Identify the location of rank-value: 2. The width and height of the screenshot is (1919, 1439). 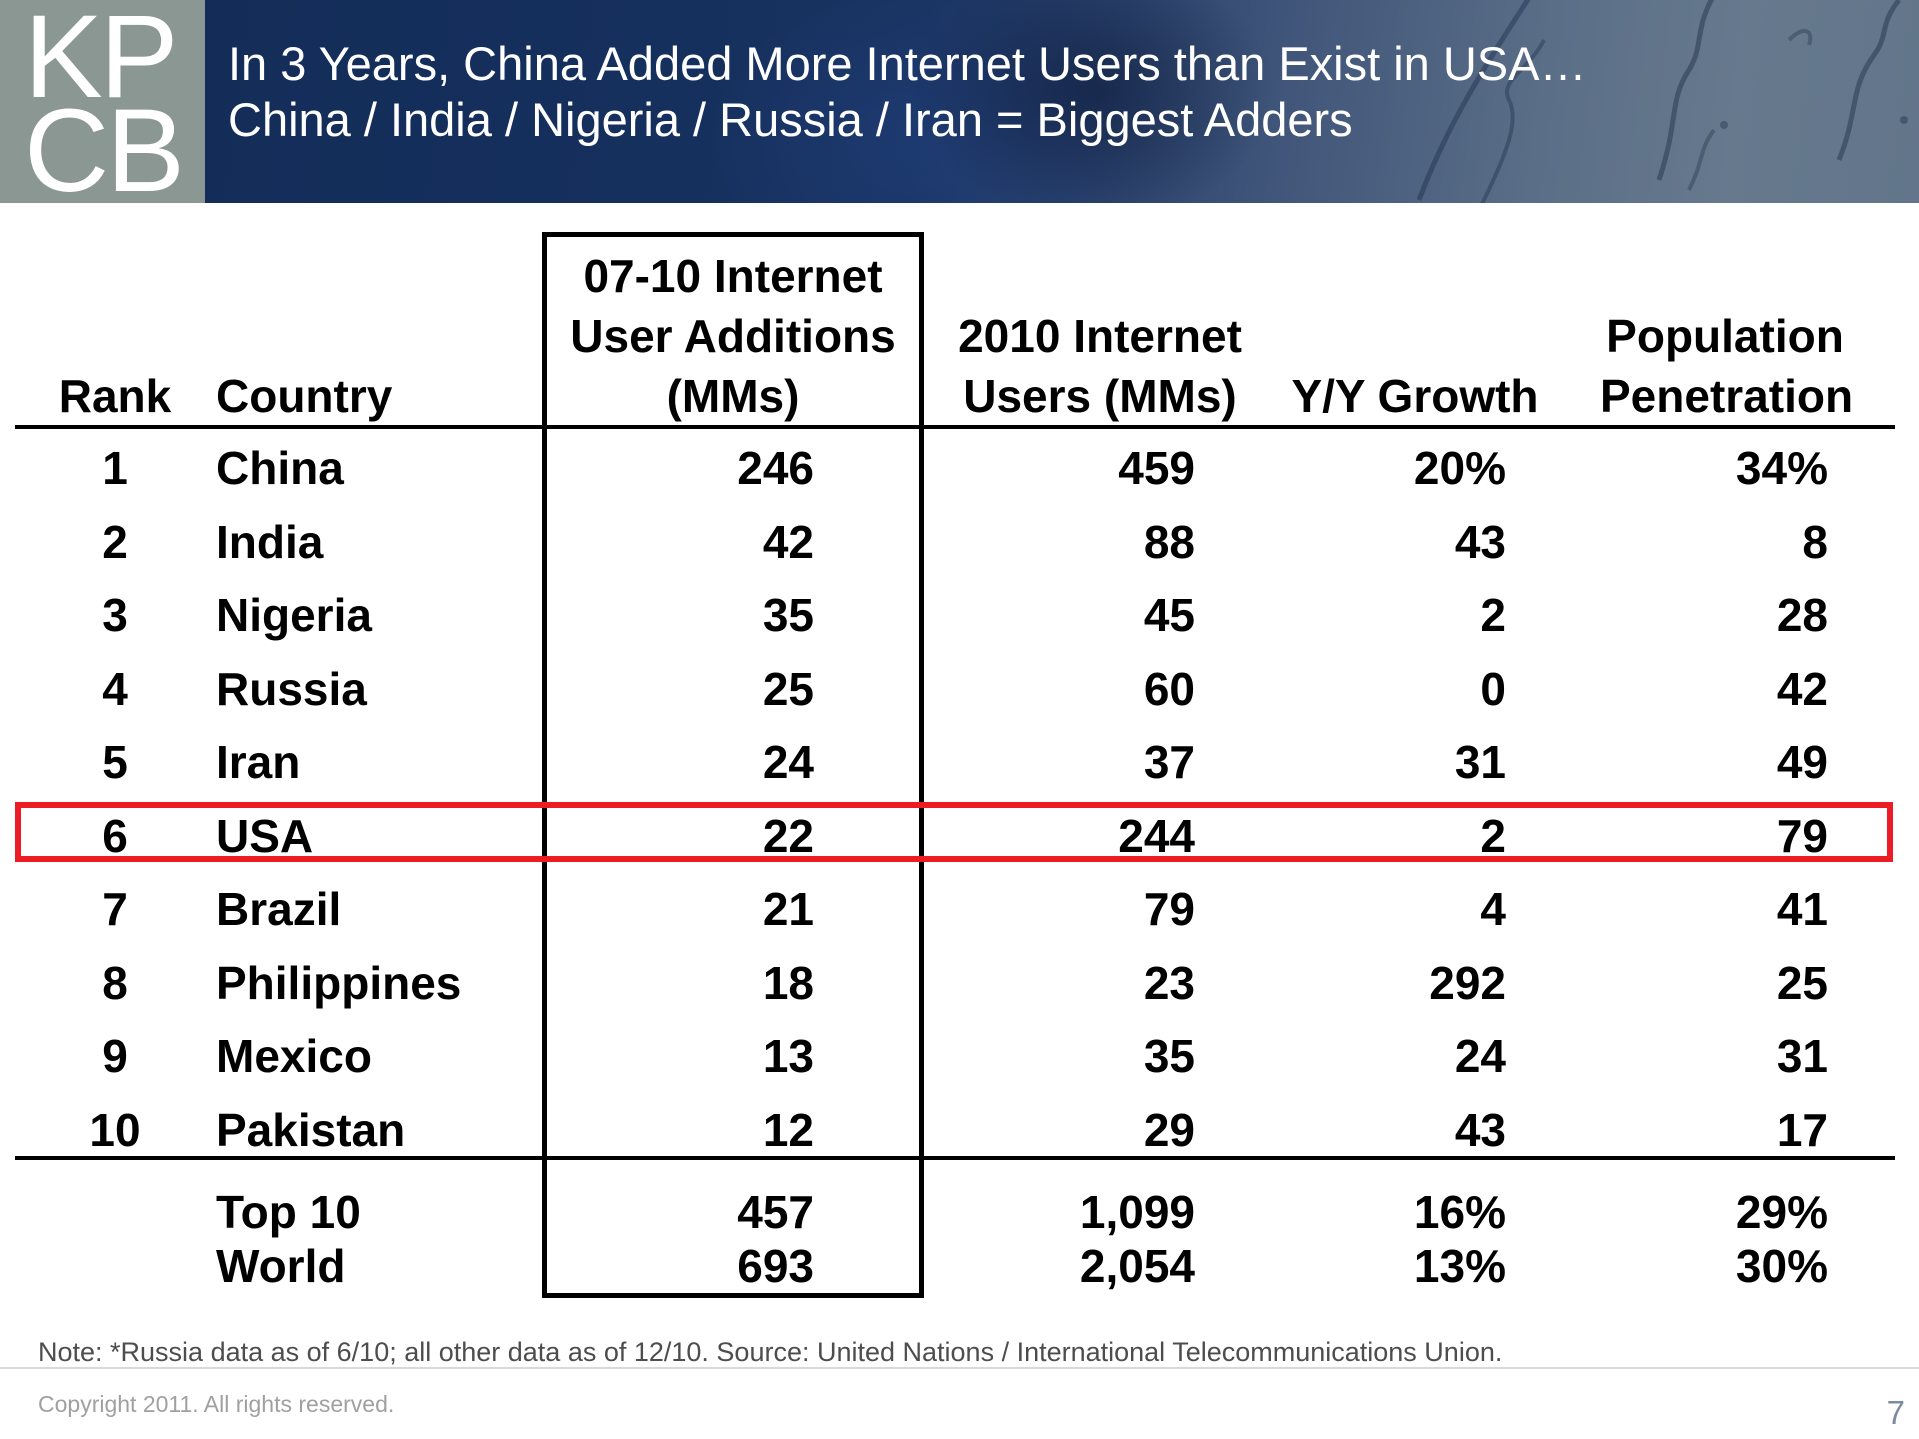
(115, 542).